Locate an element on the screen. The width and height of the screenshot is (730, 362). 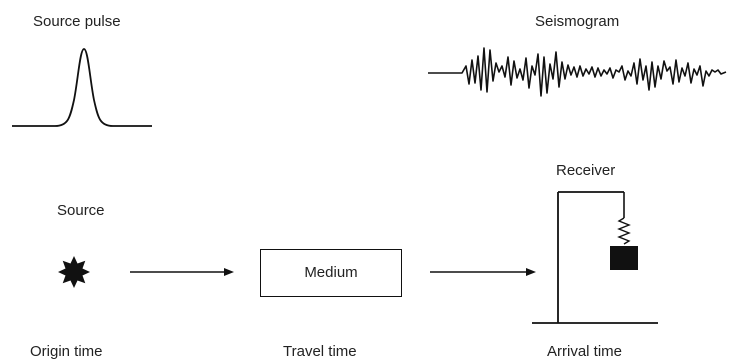
source-pulse-curve is located at coordinates (82, 87).